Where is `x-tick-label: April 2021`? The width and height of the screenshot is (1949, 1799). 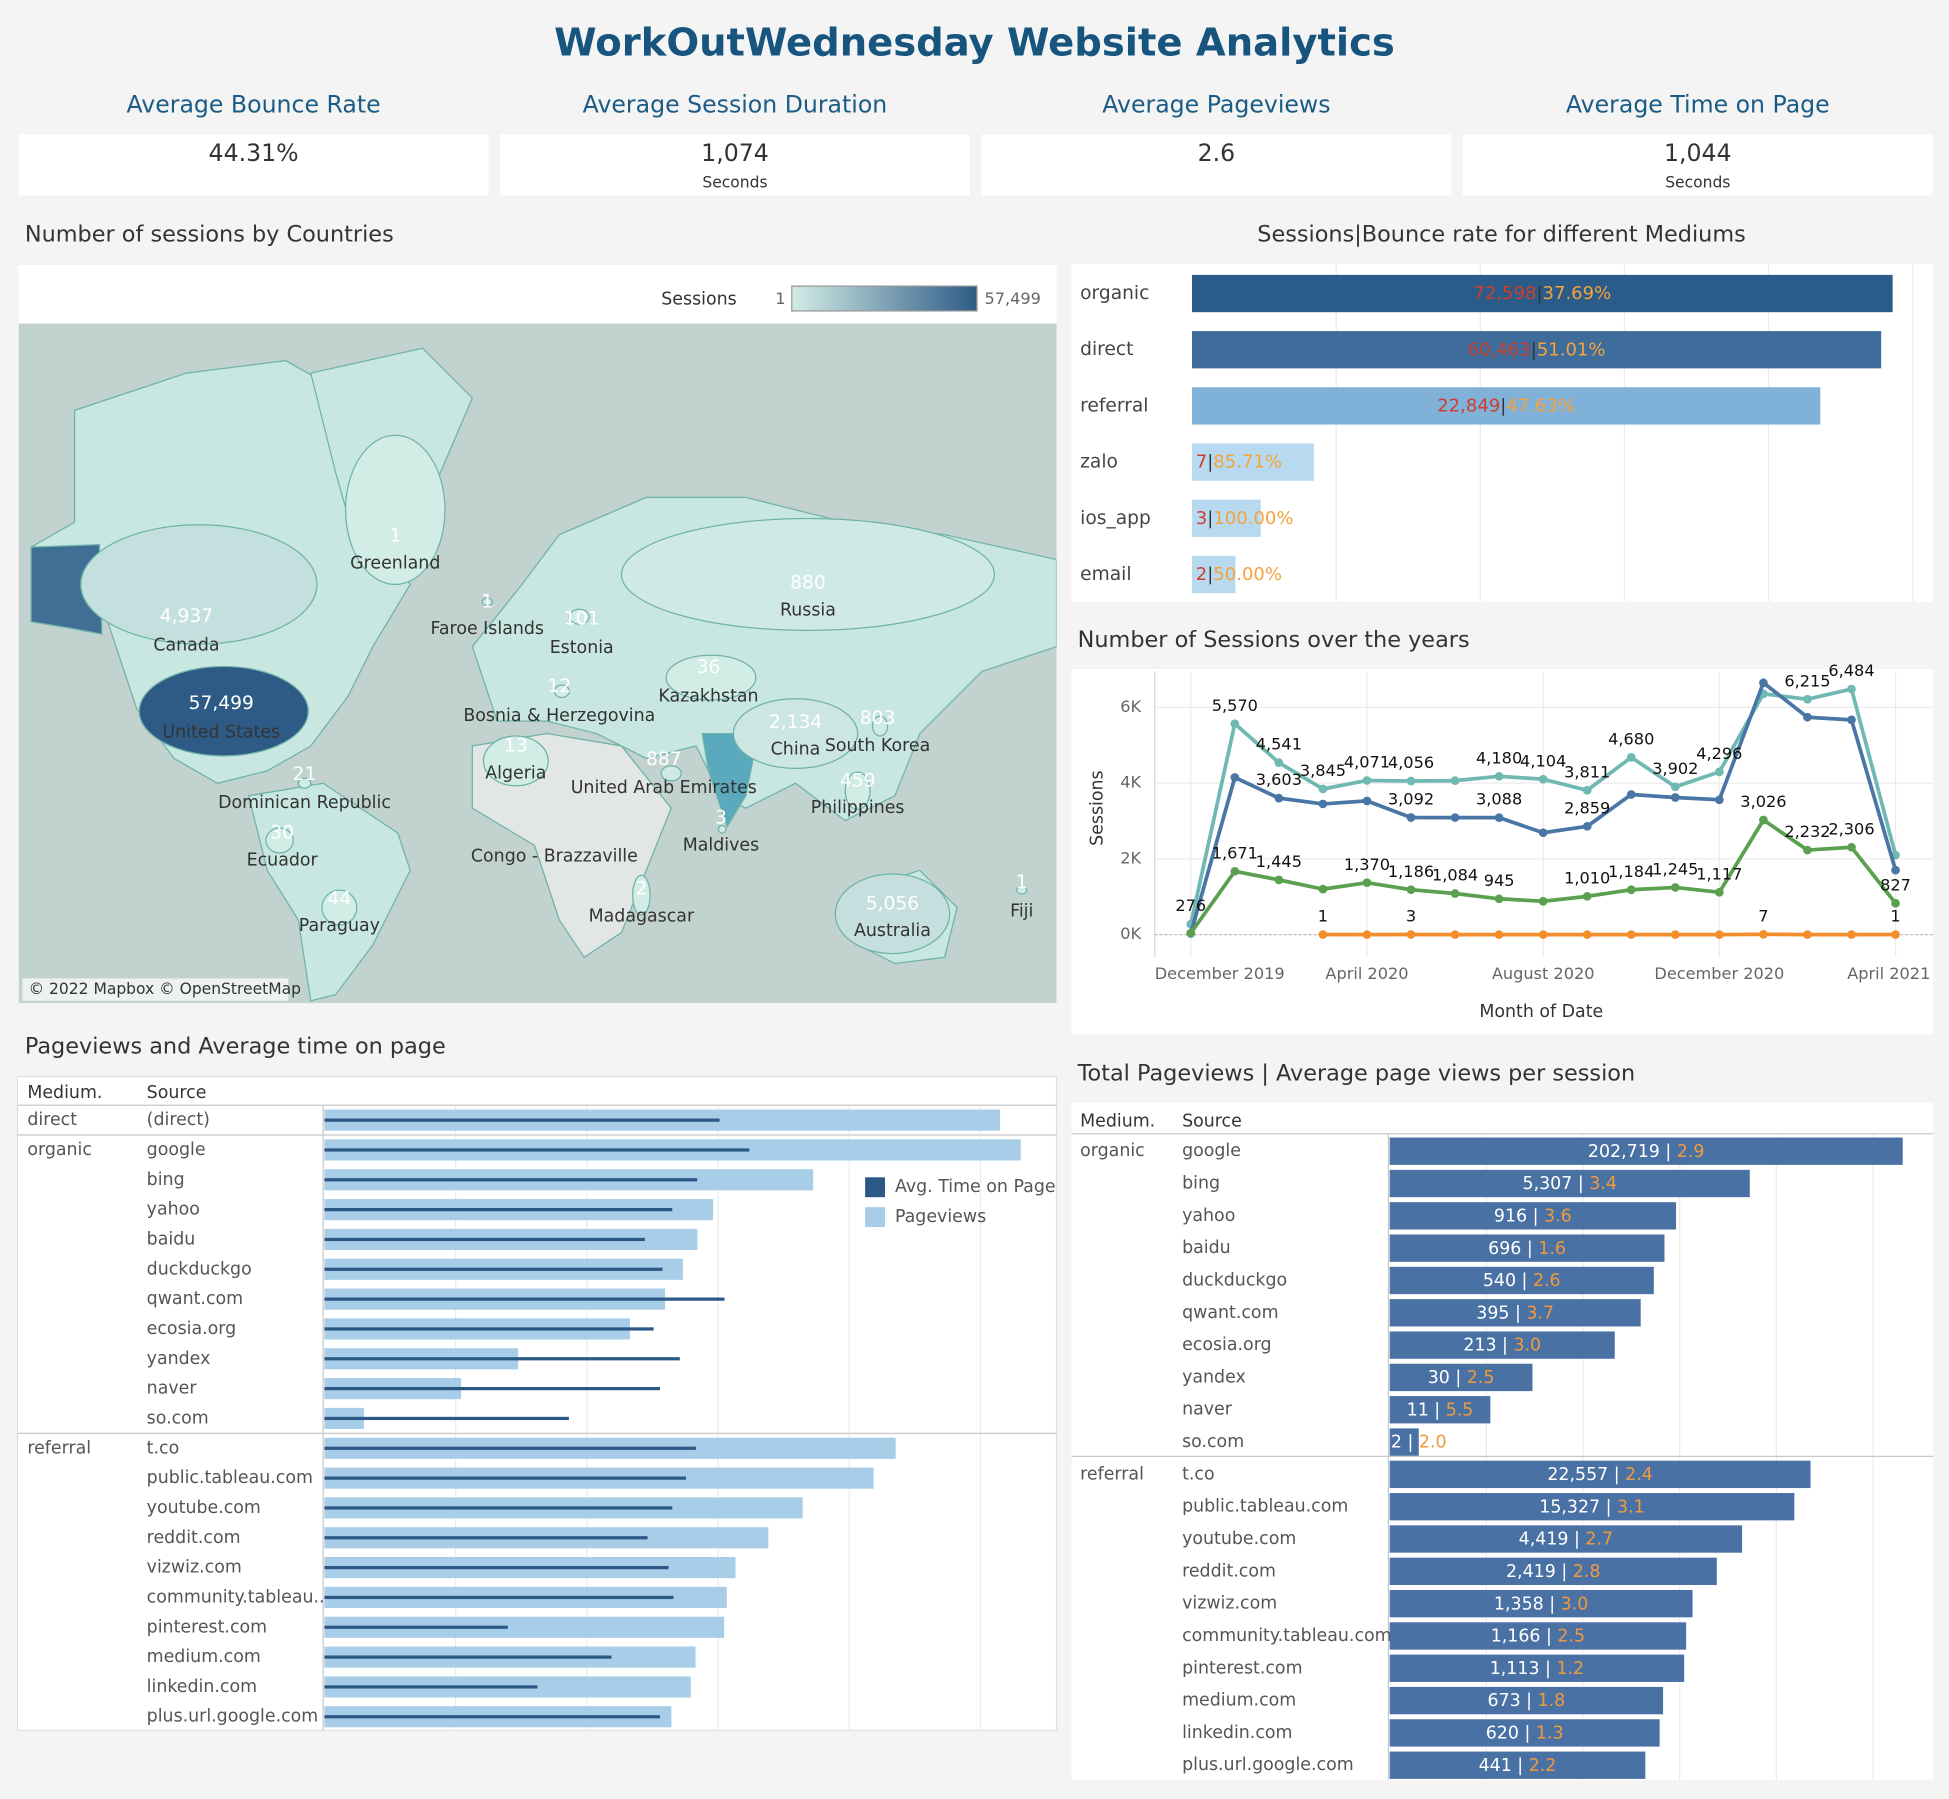 x-tick-label: April 2021 is located at coordinates (1888, 973).